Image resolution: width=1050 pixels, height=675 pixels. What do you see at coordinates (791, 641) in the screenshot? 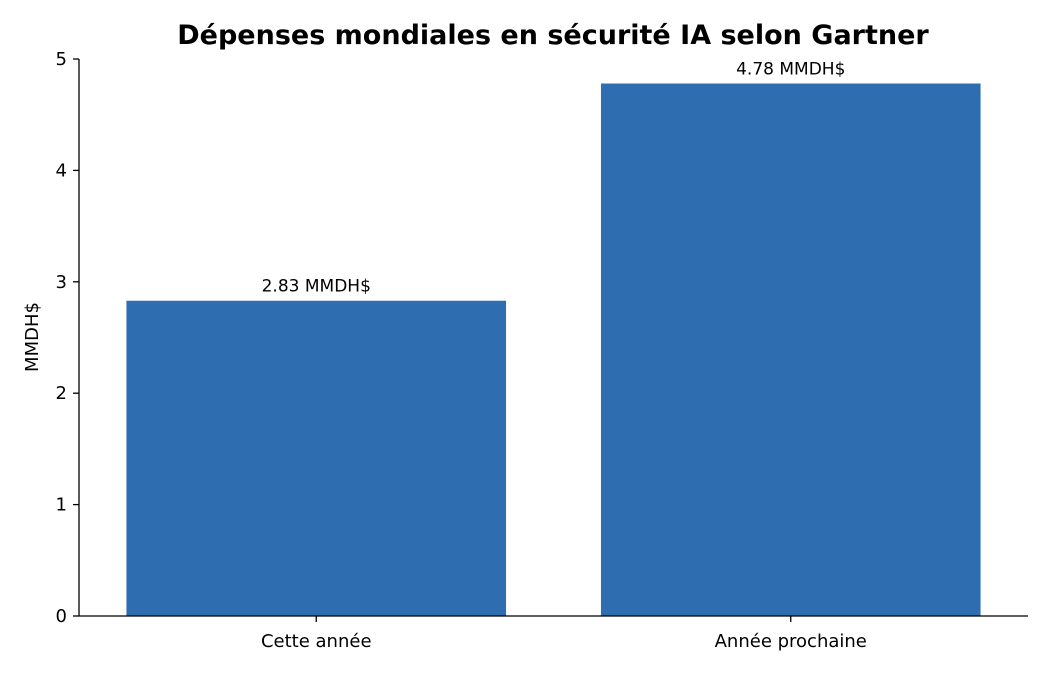
I see `x-tick-label: Année prochaine` at bounding box center [791, 641].